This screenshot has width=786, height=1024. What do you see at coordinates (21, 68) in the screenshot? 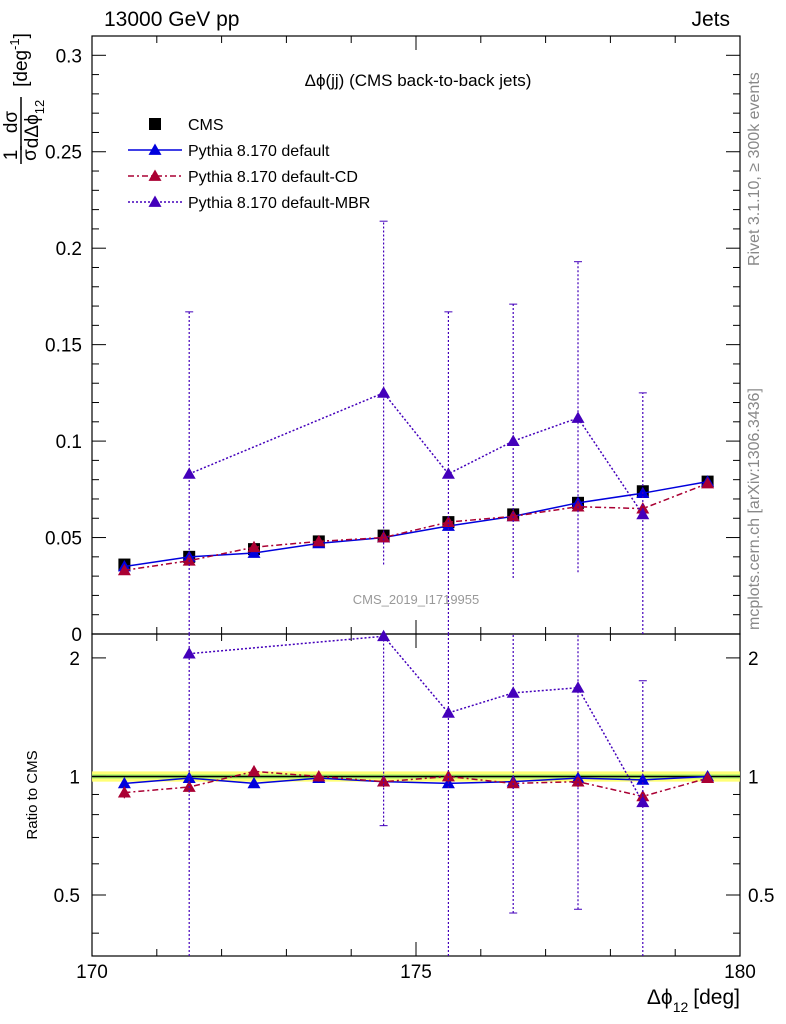
I see `y-label-unit-main: [deg` at bounding box center [21, 68].